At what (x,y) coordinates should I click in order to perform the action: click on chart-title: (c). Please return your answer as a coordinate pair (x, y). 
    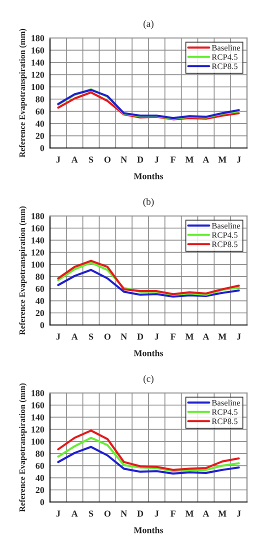
    Looking at the image, I should click on (149, 379).